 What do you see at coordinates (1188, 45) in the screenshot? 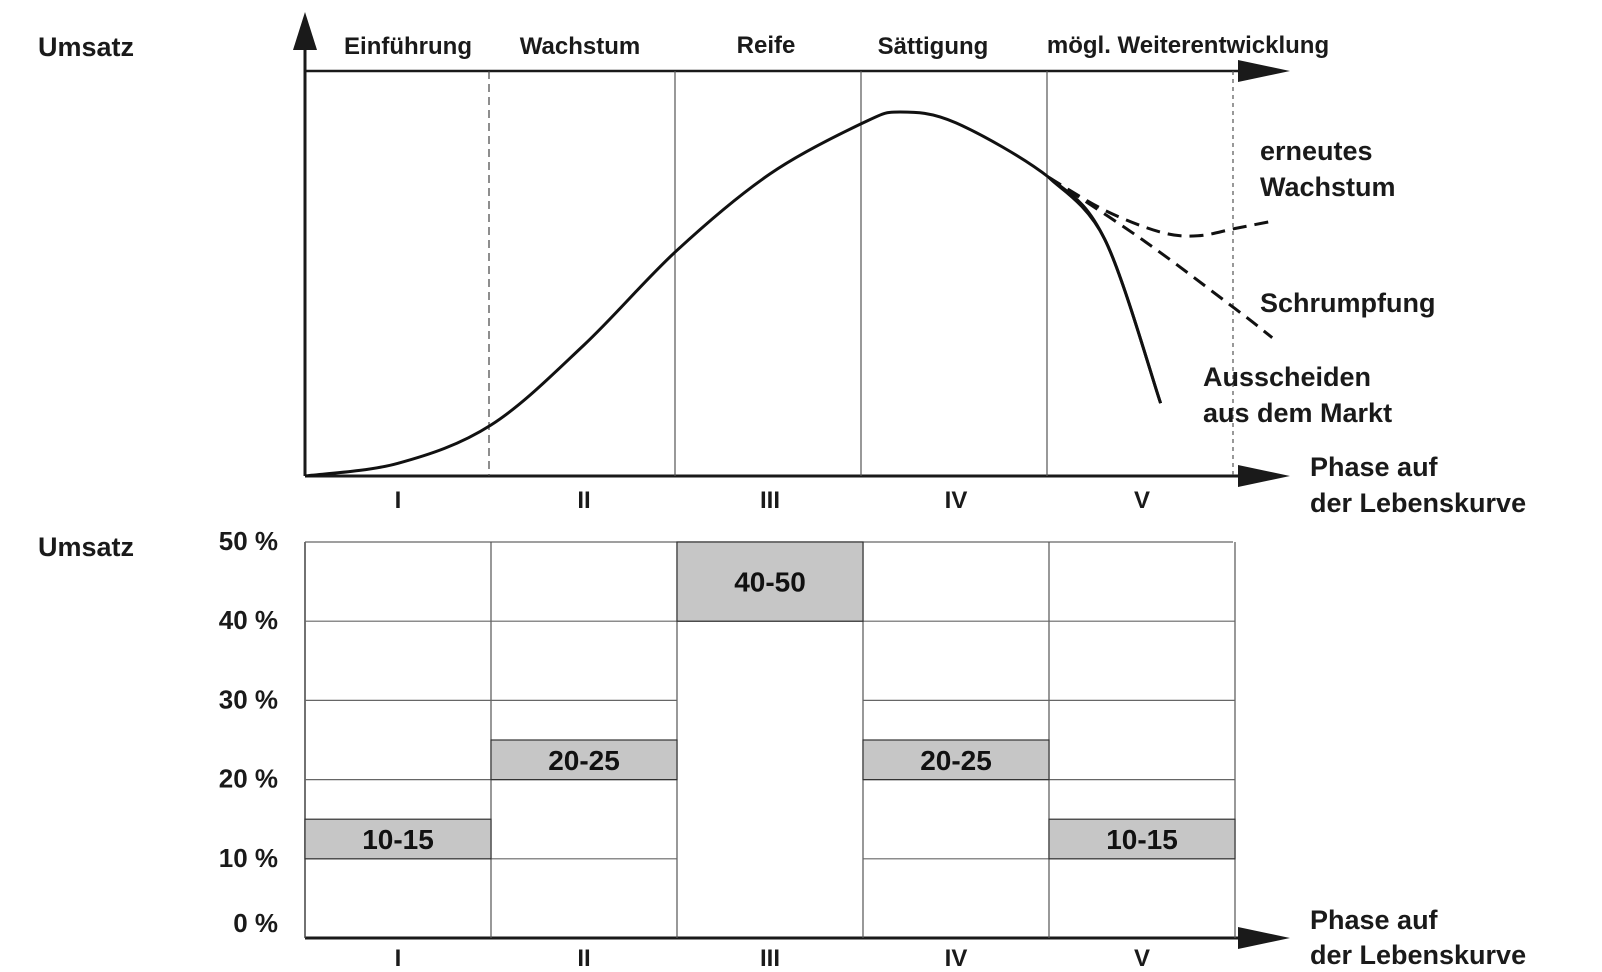
I see `phase-name-5: mögl. Weiterentwicklung` at bounding box center [1188, 45].